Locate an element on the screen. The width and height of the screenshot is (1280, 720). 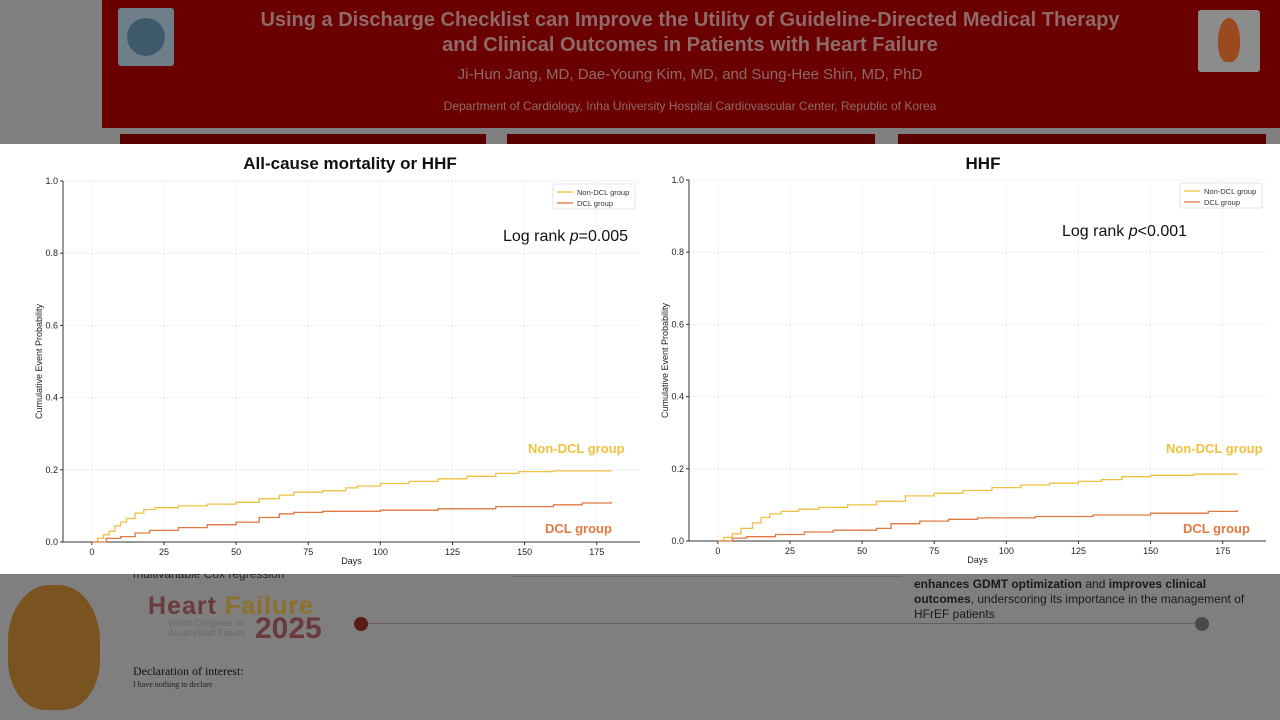
chart2-label-non-dcl: Non-DCL group is located at coordinates (1214, 448).